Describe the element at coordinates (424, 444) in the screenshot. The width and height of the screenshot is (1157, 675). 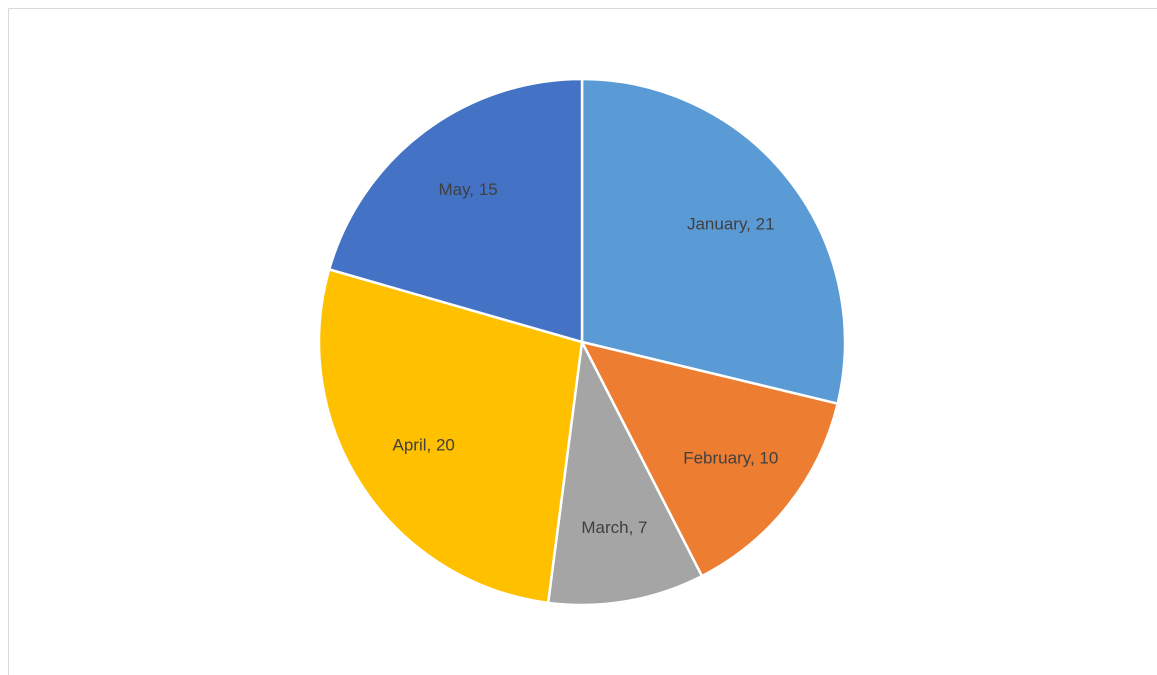
I see `data-label: April, 20` at that location.